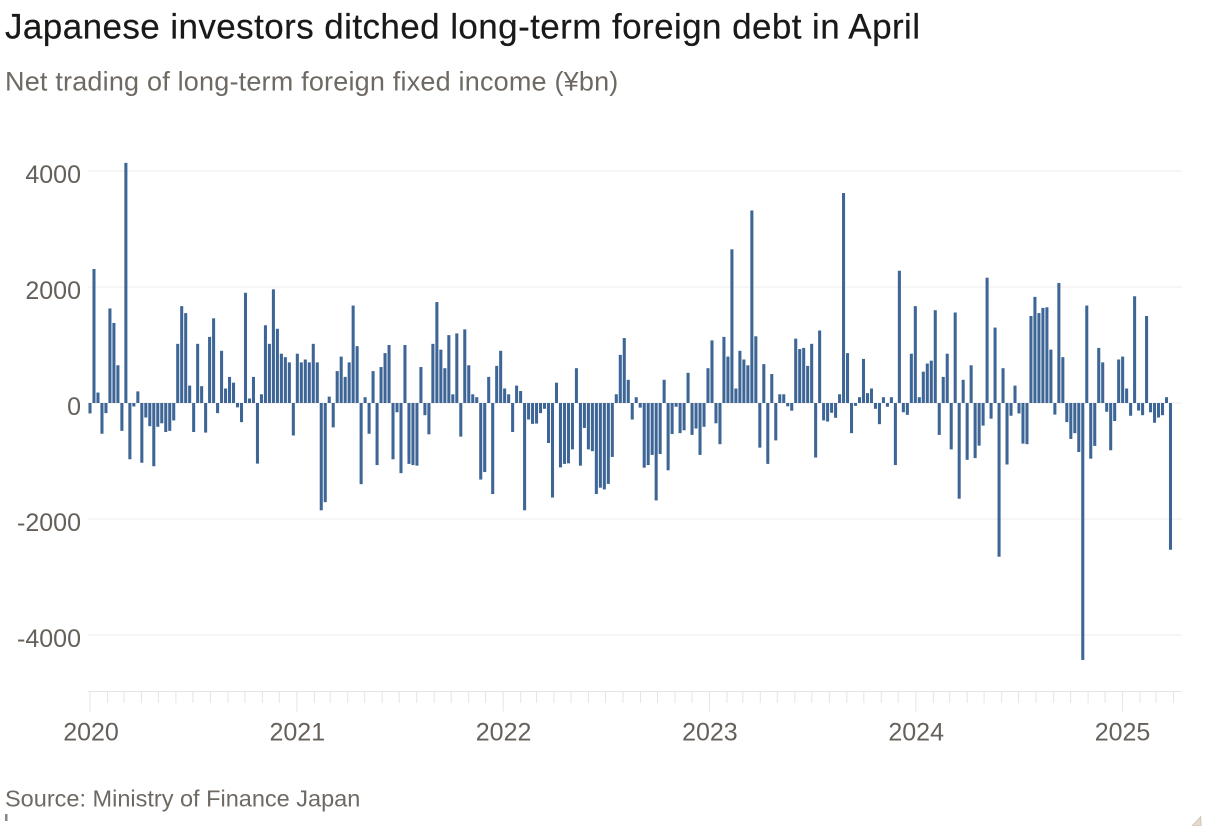  What do you see at coordinates (49, 523) in the screenshot?
I see `svg-text: -2000` at bounding box center [49, 523].